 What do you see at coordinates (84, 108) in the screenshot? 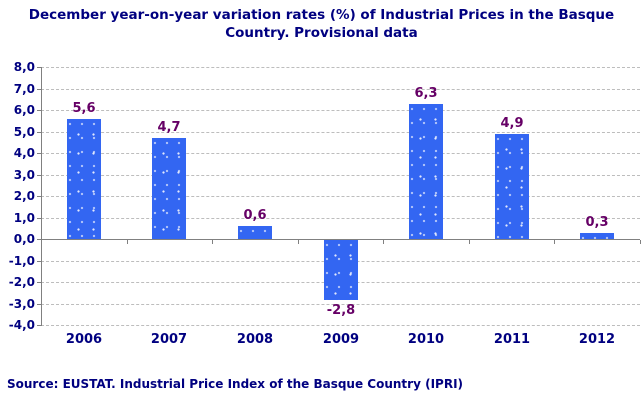
I see `bar-value-label: 5,6` at bounding box center [84, 108].